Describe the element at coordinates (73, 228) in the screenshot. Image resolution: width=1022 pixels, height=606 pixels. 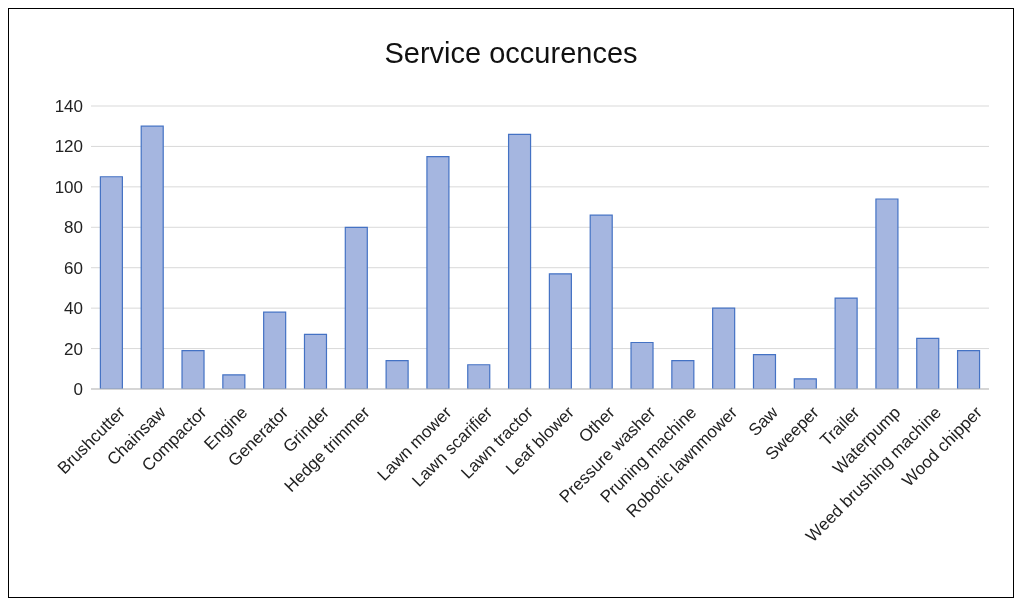
I see `y-tick-label: 80` at that location.